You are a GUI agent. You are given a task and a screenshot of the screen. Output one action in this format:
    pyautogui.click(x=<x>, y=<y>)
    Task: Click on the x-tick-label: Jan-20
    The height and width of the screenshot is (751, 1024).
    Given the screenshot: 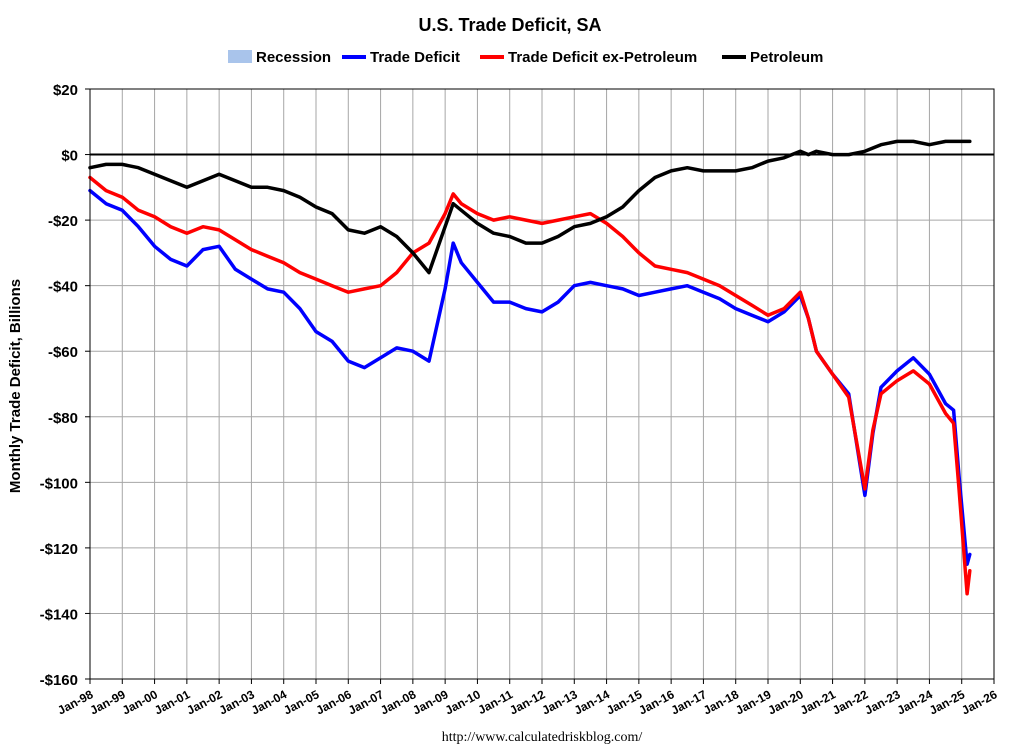 What is the action you would take?
    pyautogui.click(x=786, y=702)
    